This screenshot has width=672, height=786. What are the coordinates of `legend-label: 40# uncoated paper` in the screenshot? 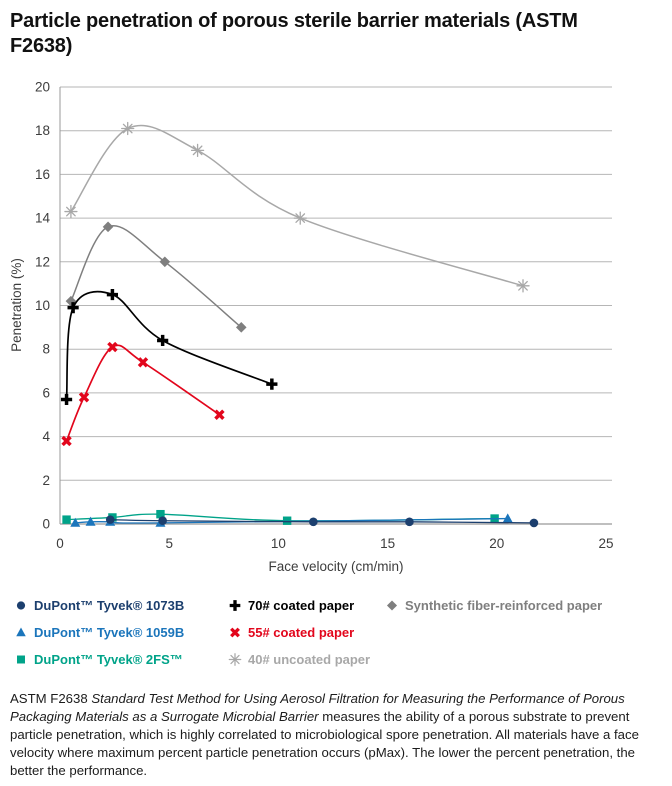 It's located at (309, 659).